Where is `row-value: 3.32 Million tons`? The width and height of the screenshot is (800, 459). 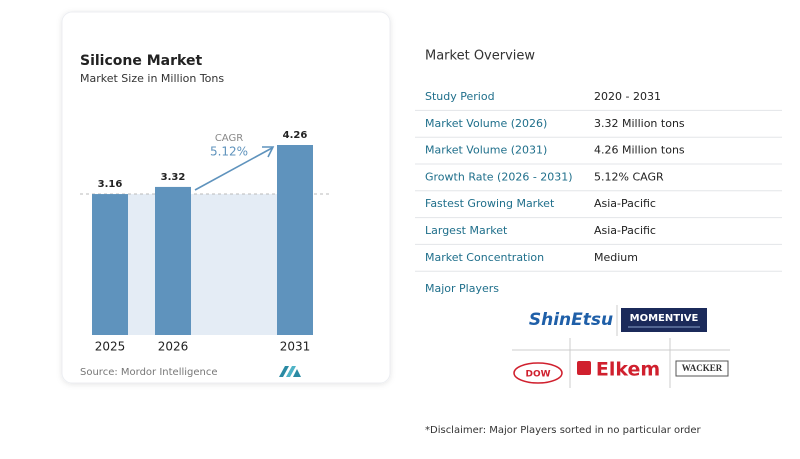 row-value: 3.32 Million tons is located at coordinates (639, 123).